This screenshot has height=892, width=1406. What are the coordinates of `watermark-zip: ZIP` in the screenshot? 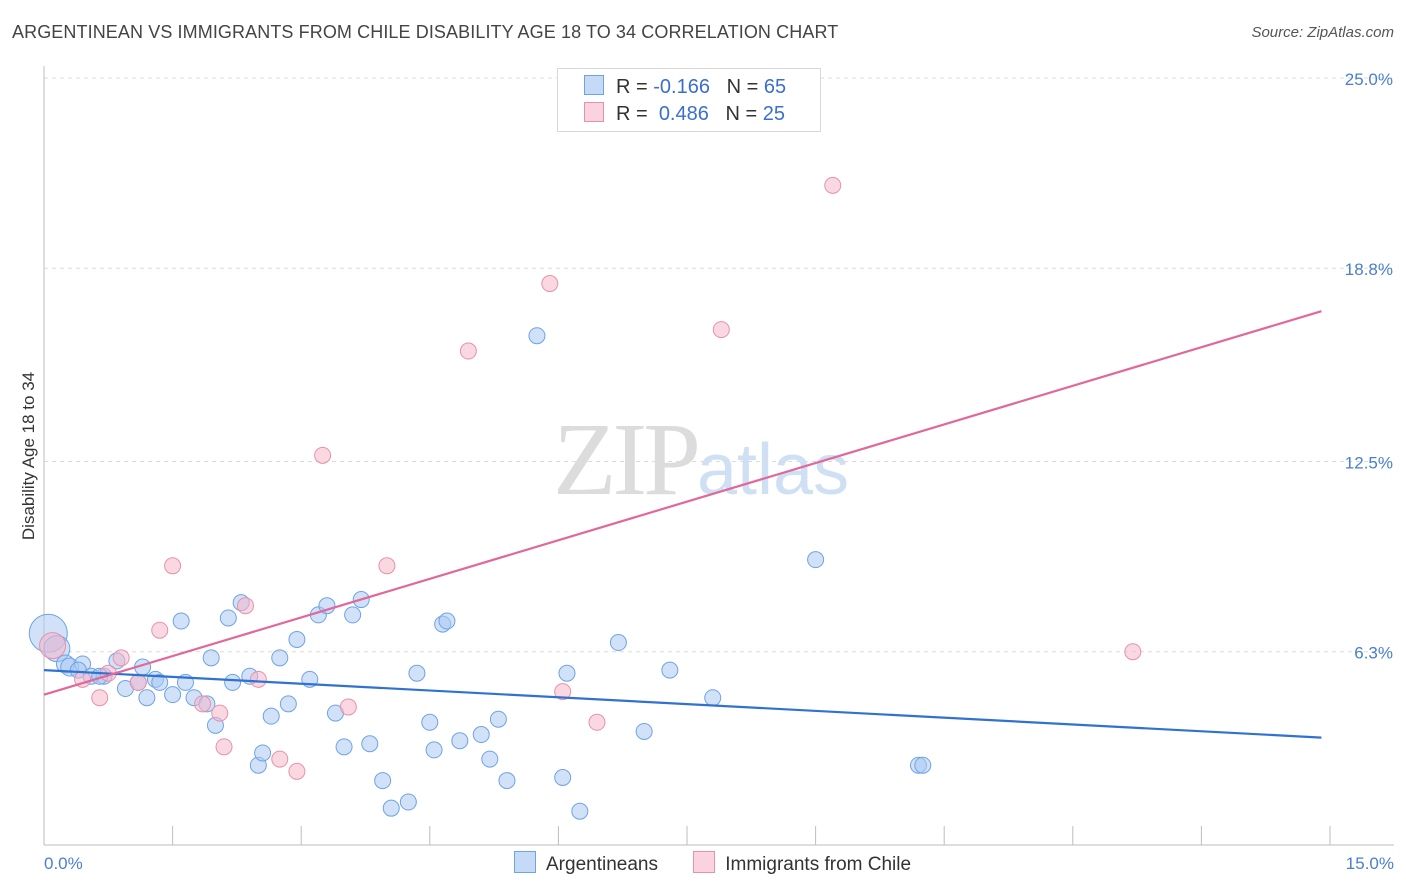 It's located at (627, 459).